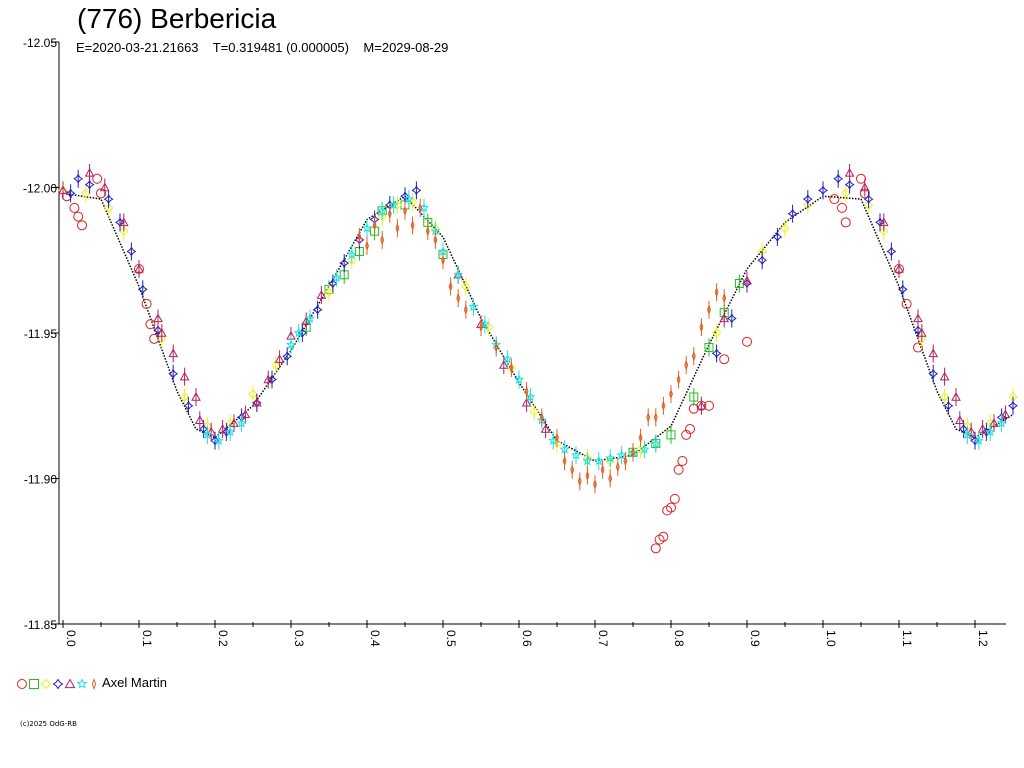  What do you see at coordinates (542, 346) in the screenshot?
I see `series-tri-star` at bounding box center [542, 346].